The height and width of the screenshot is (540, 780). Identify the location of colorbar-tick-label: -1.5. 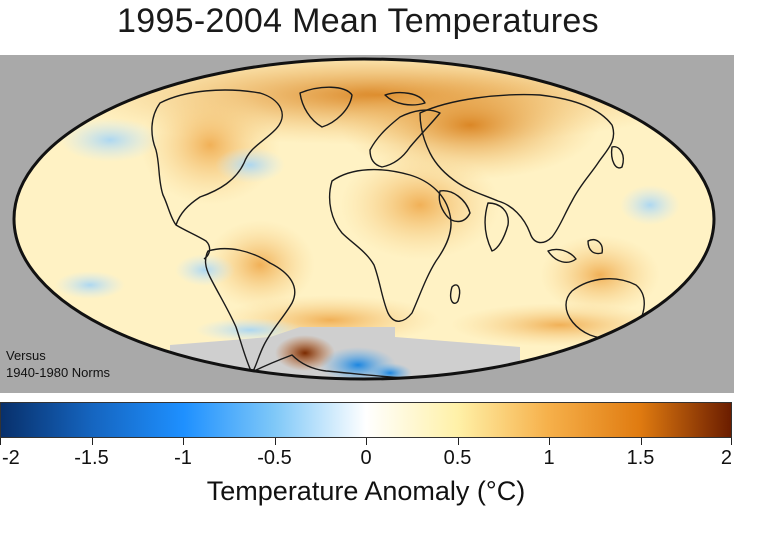
(91, 458).